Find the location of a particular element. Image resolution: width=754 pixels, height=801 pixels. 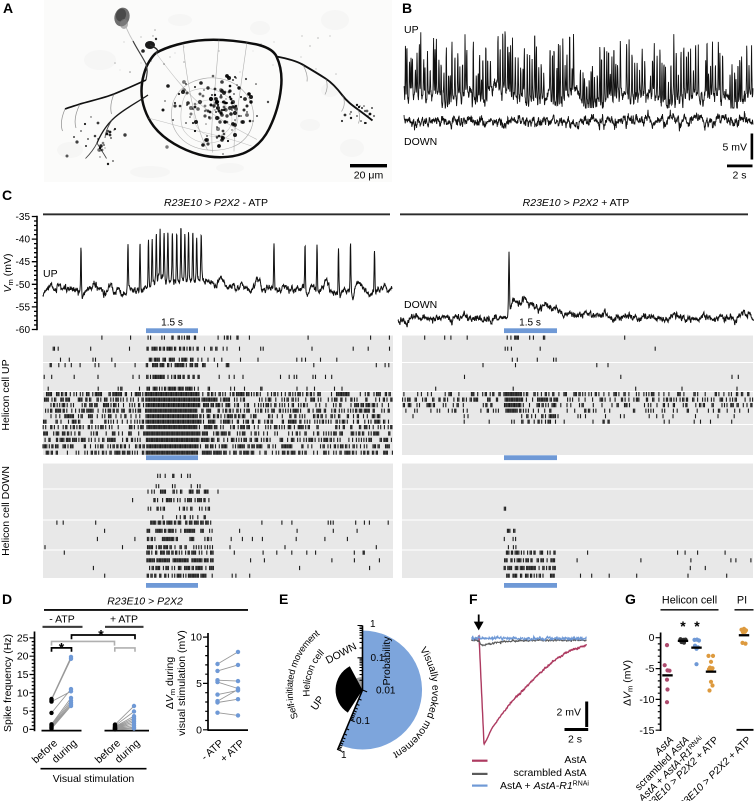

svg-text: F is located at coordinates (473, 599).